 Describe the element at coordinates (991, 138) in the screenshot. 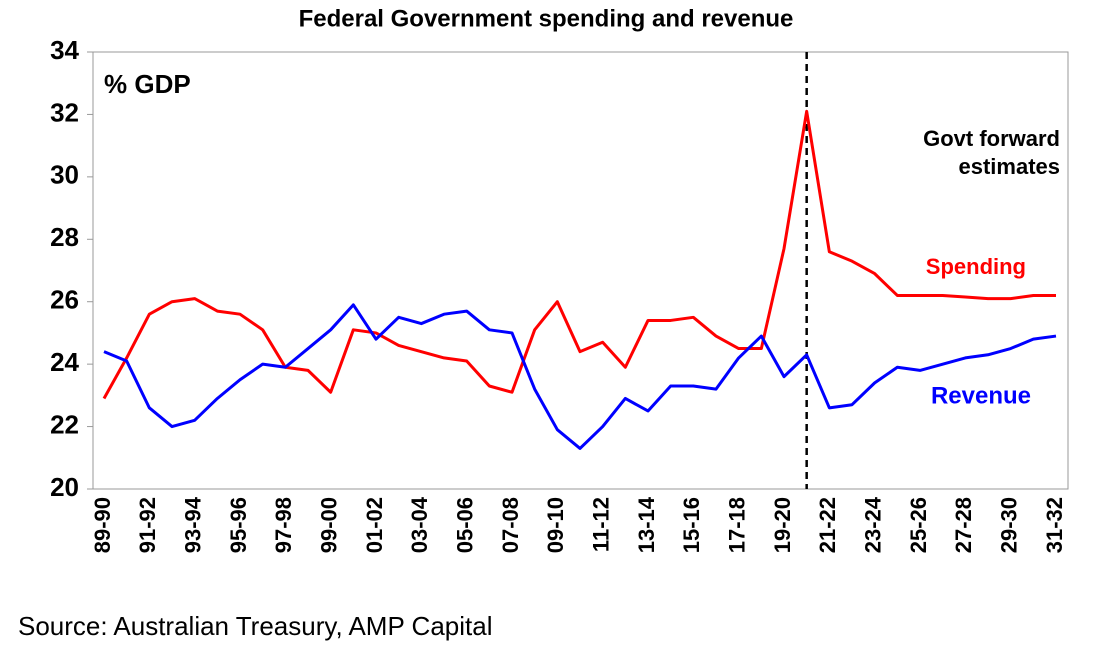

I see `annotation: Govt forward` at that location.